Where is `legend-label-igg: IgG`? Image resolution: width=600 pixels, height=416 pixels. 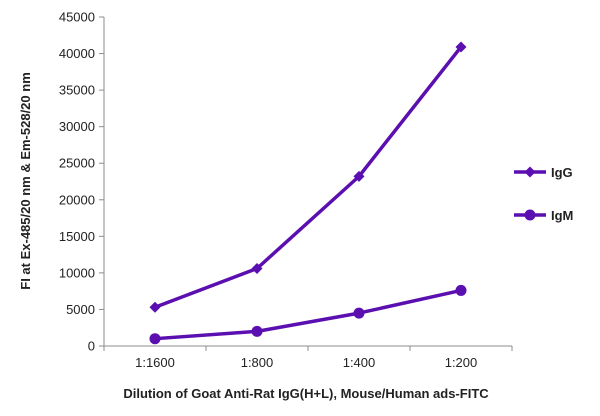
legend-label-igg: IgG is located at coordinates (562, 172).